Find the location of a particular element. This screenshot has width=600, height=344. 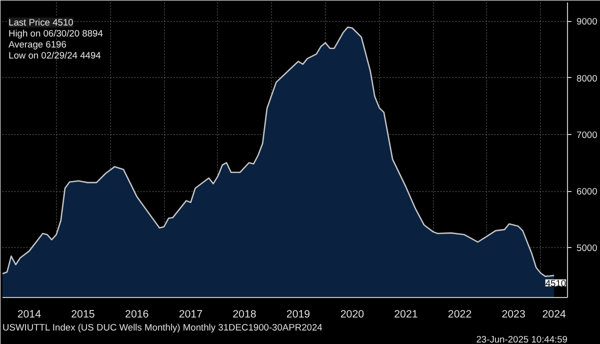

y-tick-label: 7000 is located at coordinates (587, 135).